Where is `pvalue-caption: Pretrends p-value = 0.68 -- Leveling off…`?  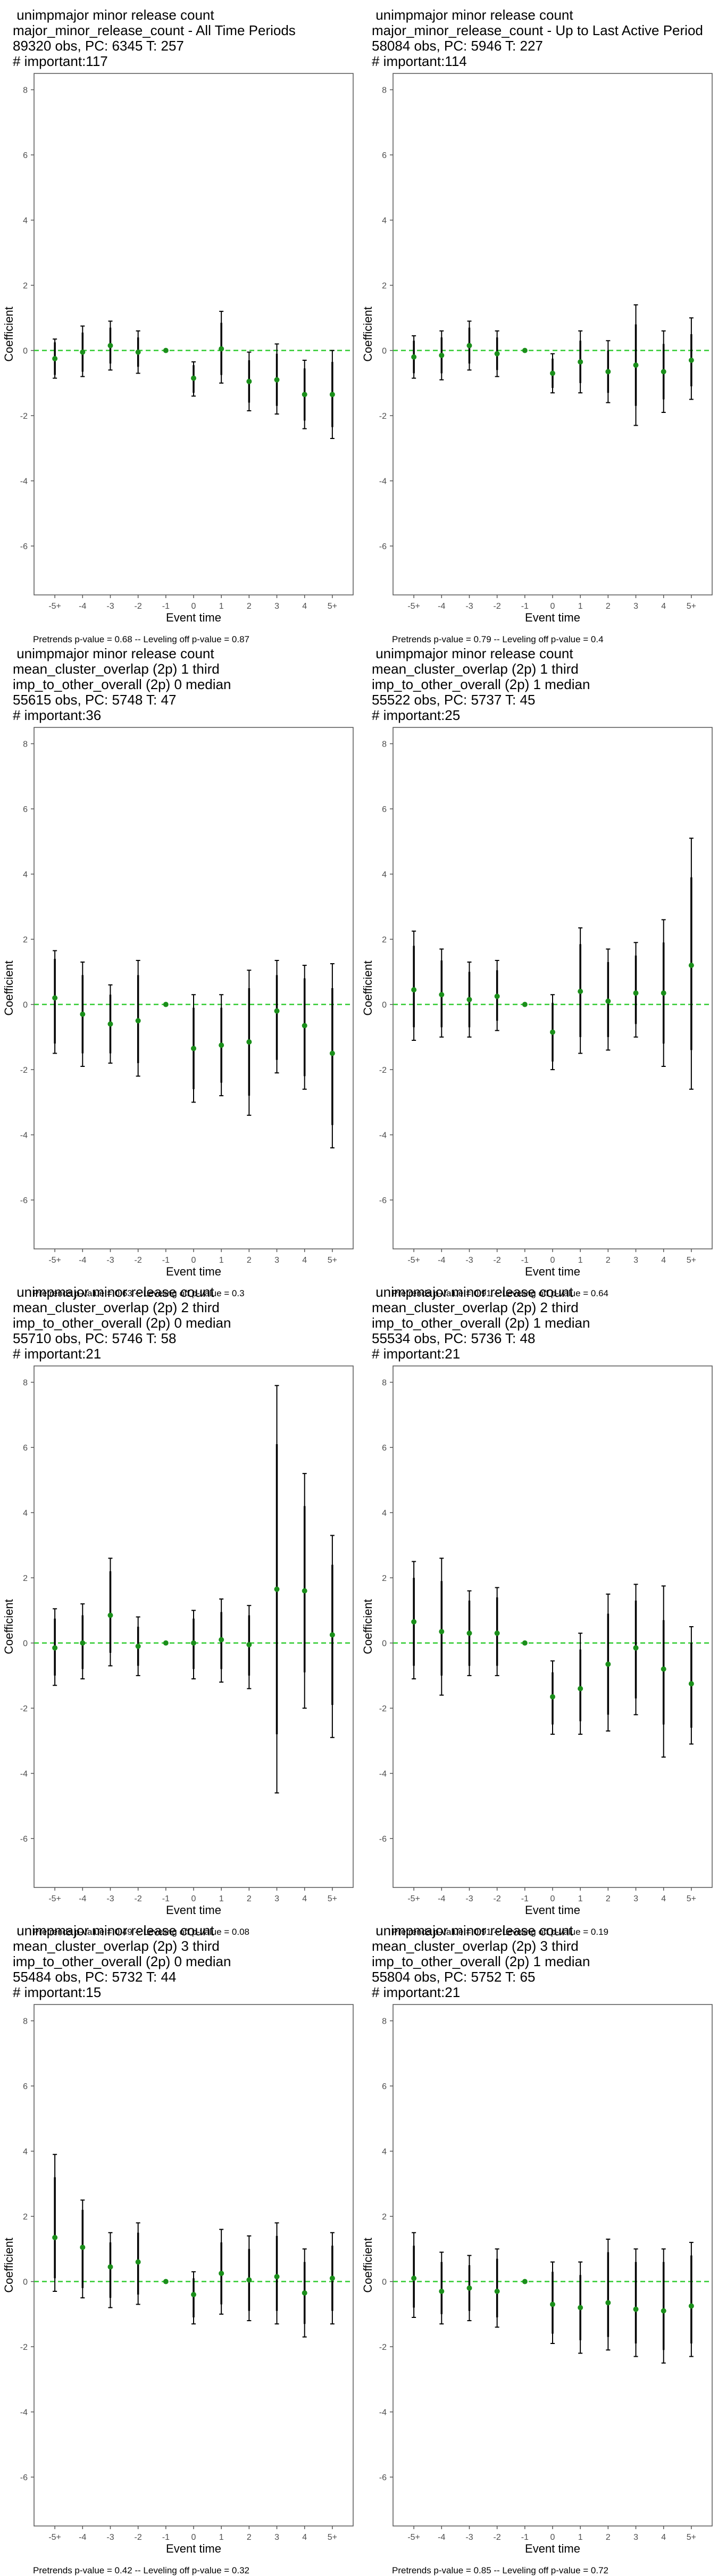
pvalue-caption: Pretrends p-value = 0.68 -- Leveling off… is located at coordinates (141, 639).